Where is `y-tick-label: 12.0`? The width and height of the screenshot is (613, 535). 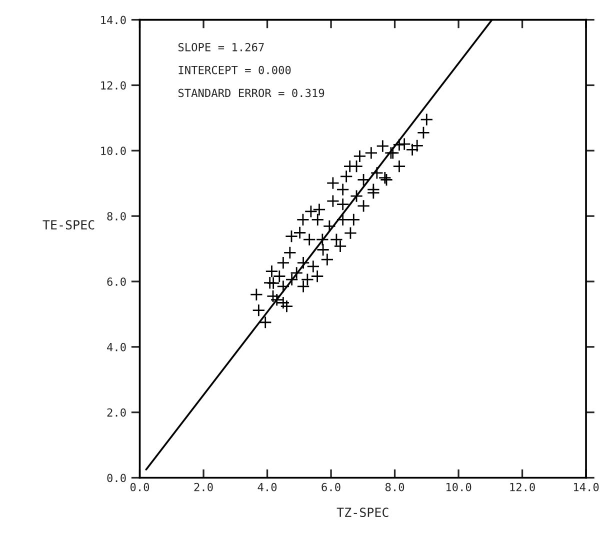 y-tick-label: 12.0 is located at coordinates (113, 85).